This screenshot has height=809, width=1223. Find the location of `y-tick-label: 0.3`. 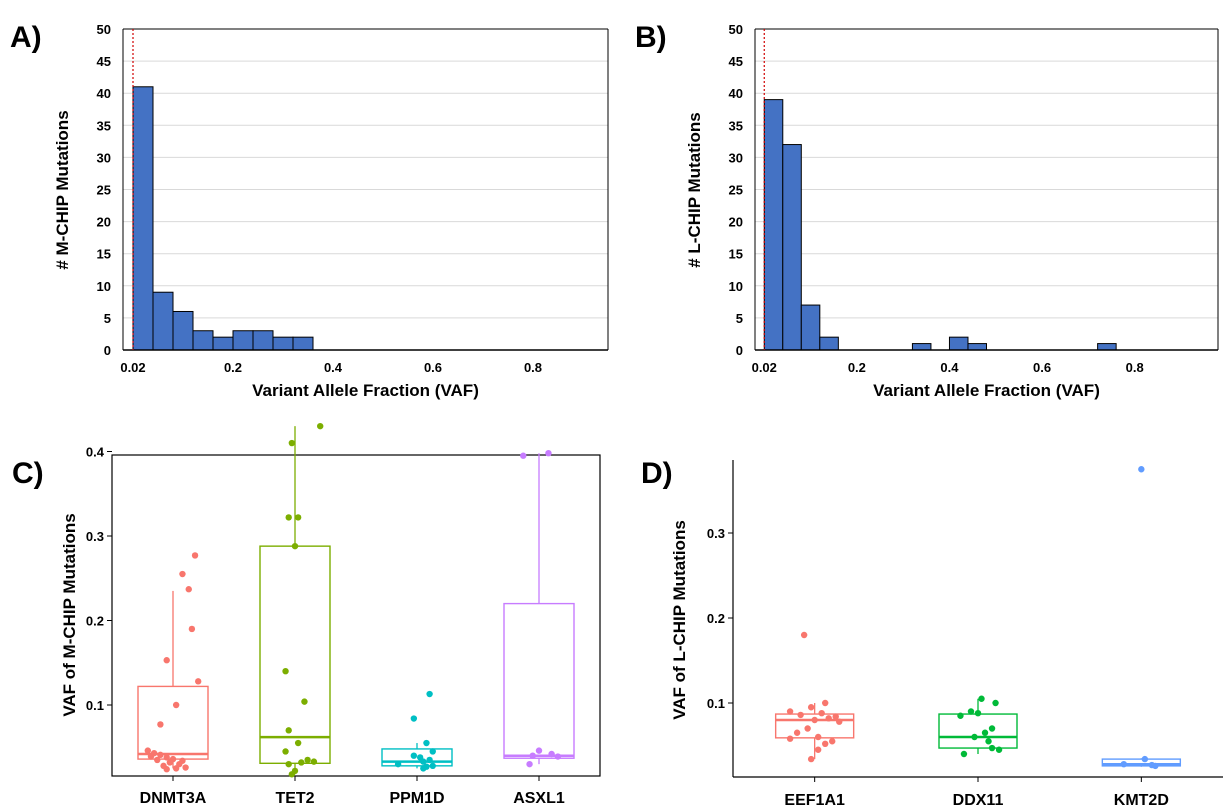

y-tick-label: 0.3 is located at coordinates (716, 533).